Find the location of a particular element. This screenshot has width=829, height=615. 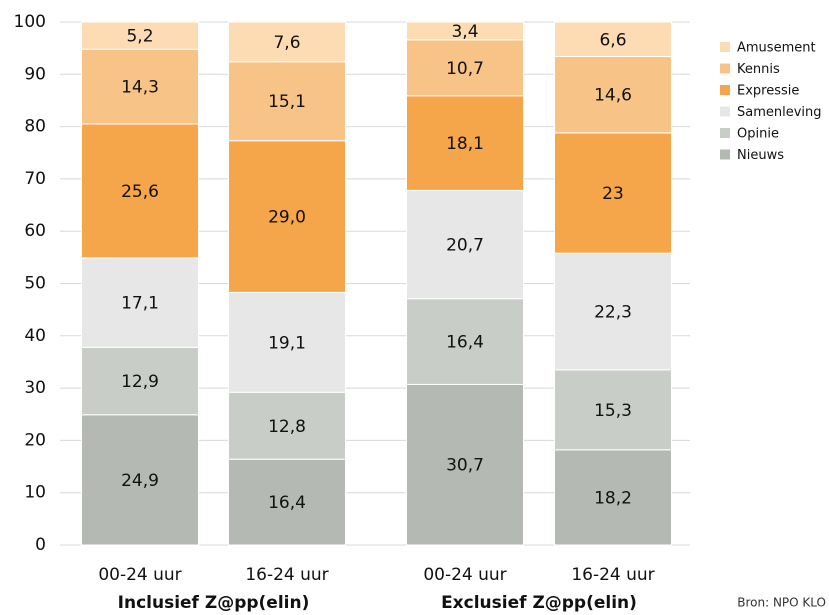

value-label: 30,7 is located at coordinates (465, 466).